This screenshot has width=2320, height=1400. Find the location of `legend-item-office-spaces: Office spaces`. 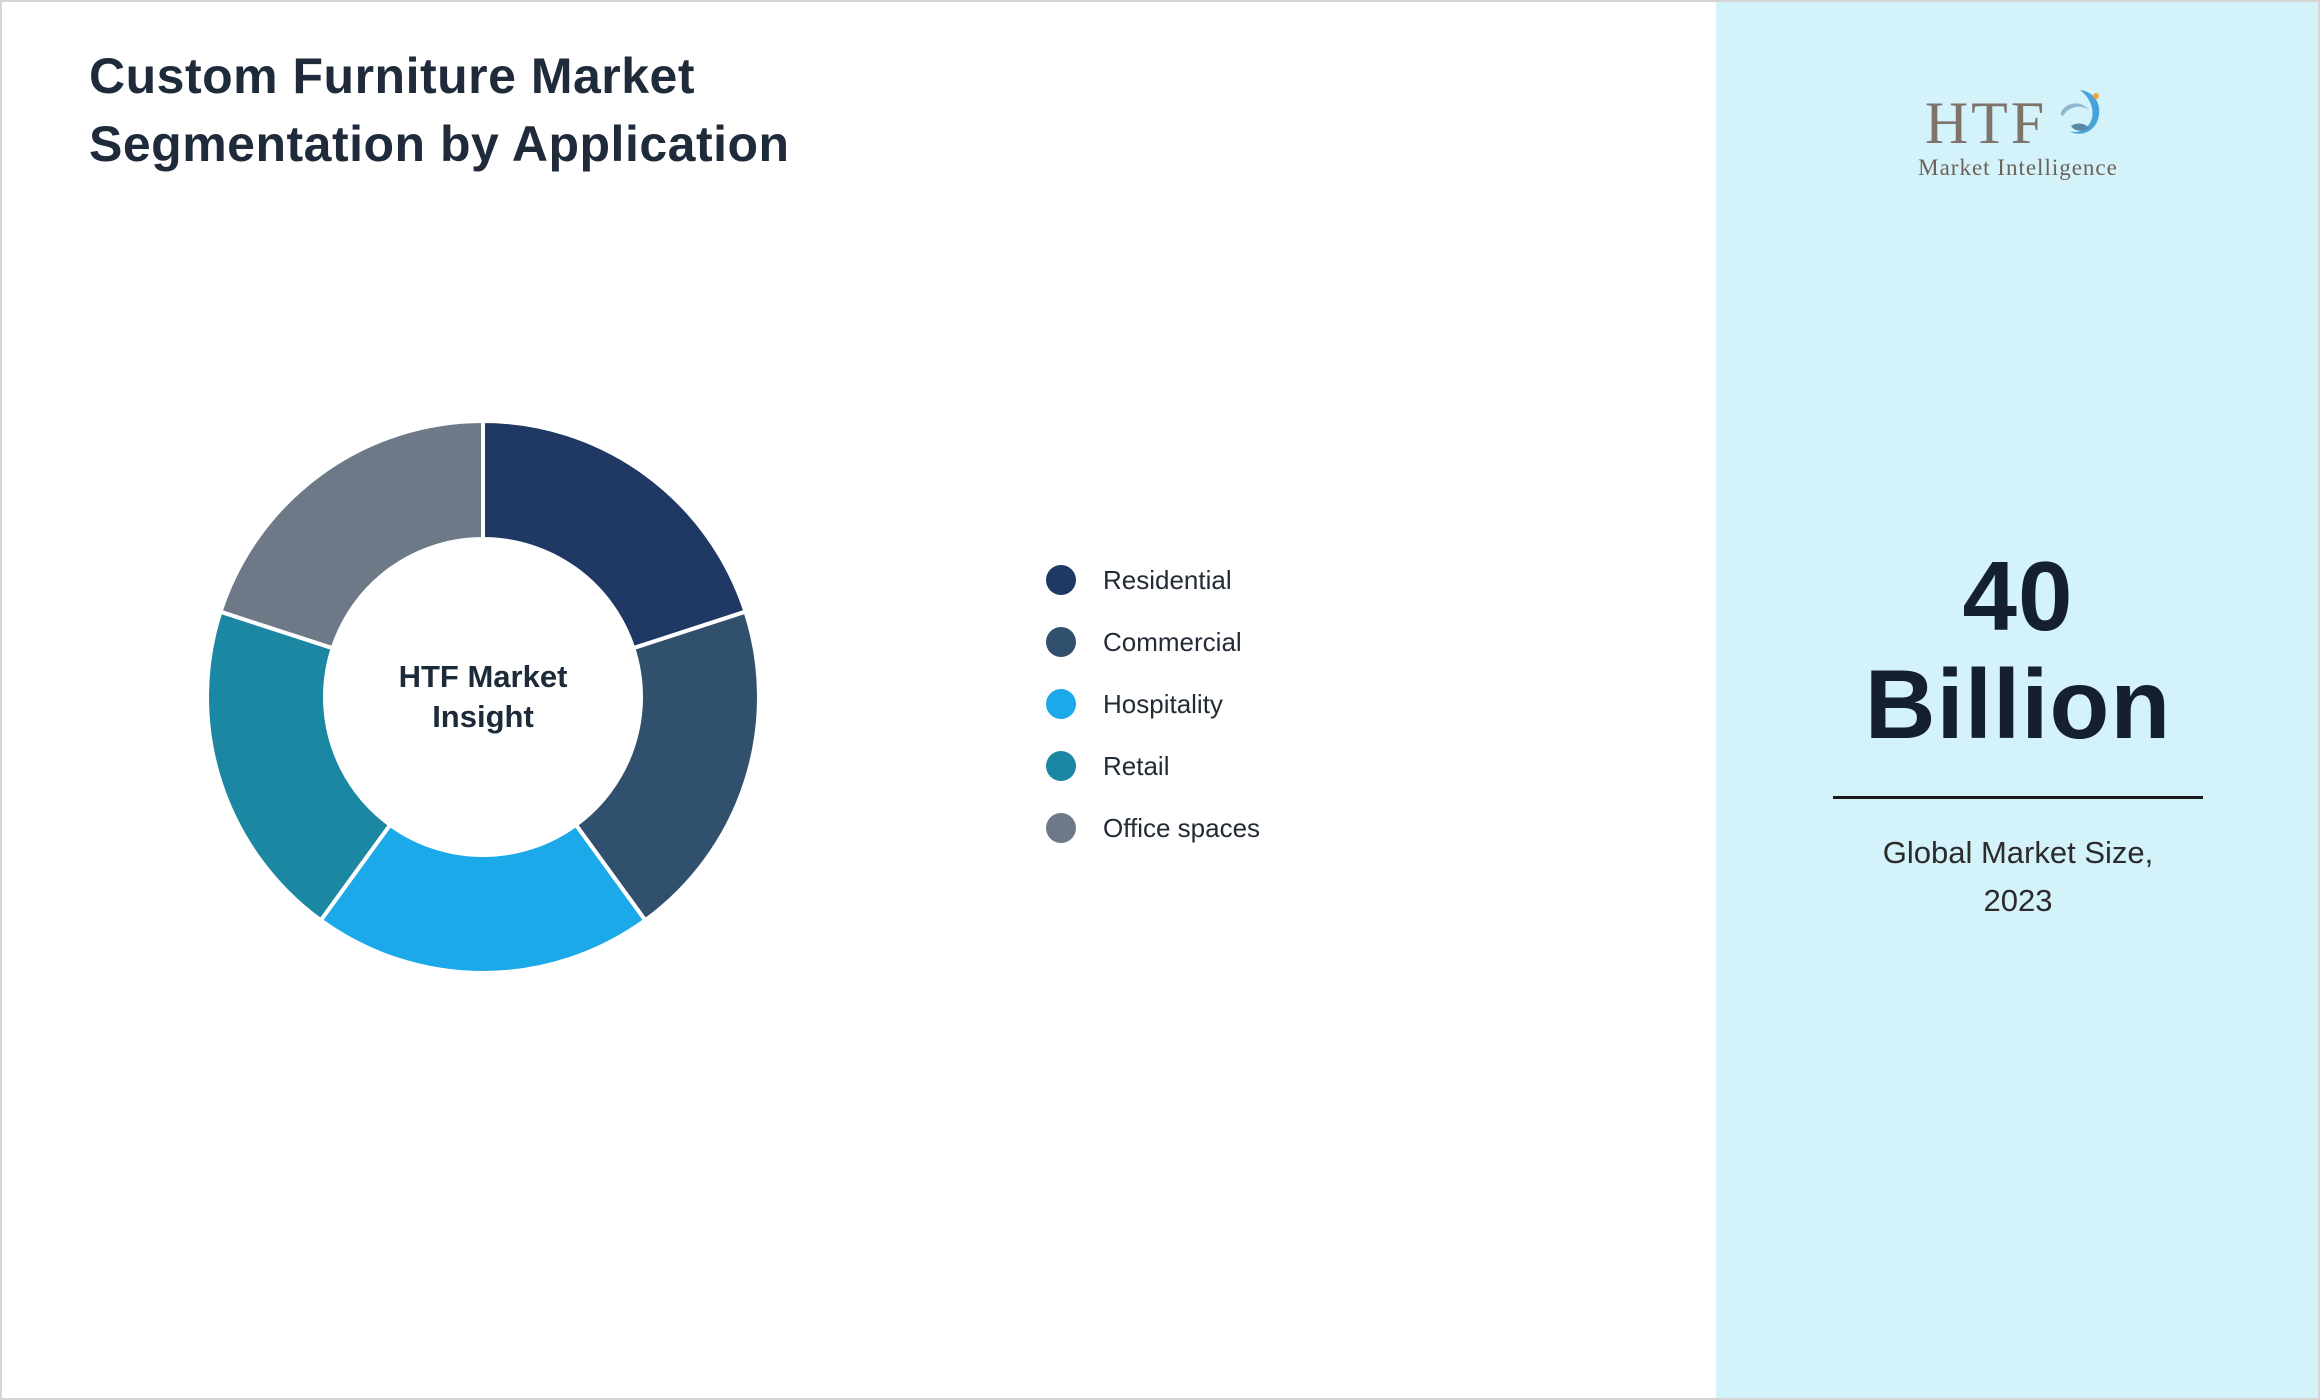

legend-item-office-spaces: Office spaces is located at coordinates (1153, 828).